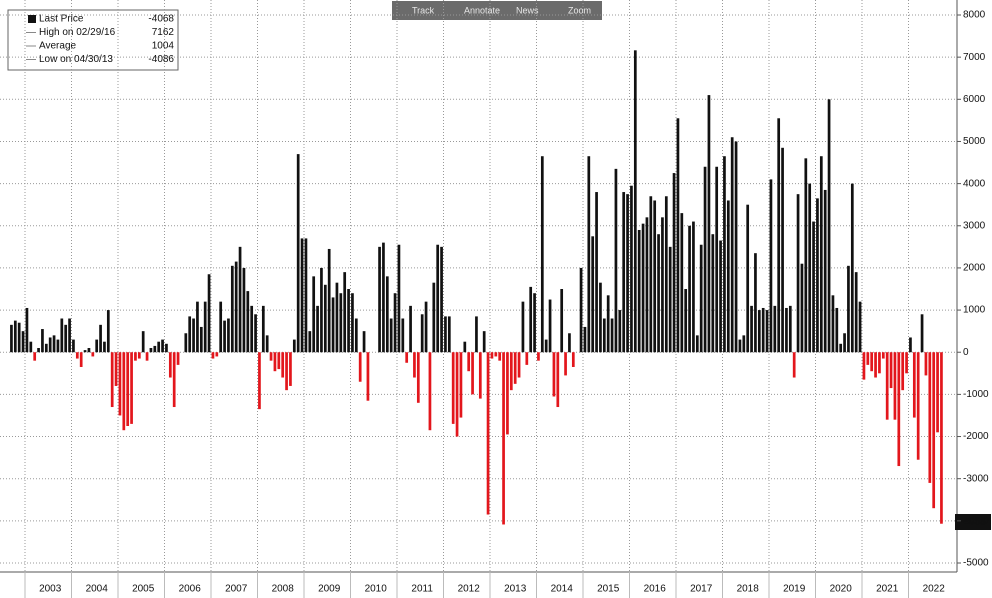  What do you see at coordinates (423, 10) in the screenshot?
I see `toolbar-button: Track` at bounding box center [423, 10].